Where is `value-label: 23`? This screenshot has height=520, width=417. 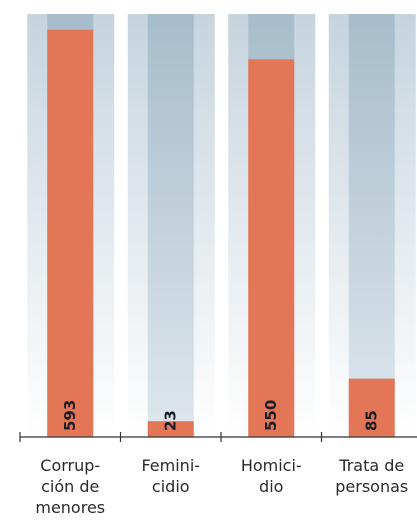
value-label: 23 is located at coordinates (170, 420).